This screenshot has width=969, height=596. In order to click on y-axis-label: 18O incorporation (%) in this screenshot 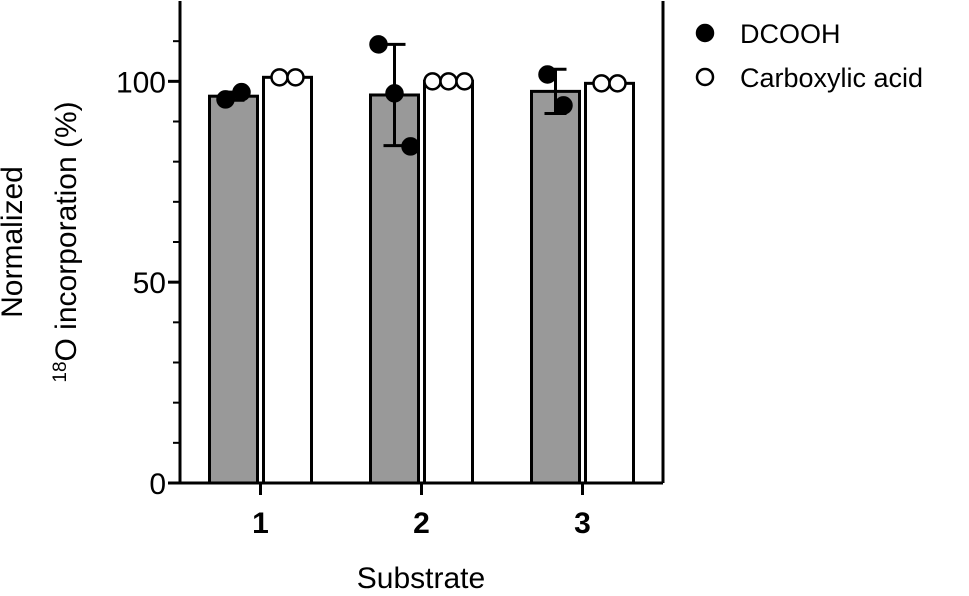, I will do `click(66, 241)`.